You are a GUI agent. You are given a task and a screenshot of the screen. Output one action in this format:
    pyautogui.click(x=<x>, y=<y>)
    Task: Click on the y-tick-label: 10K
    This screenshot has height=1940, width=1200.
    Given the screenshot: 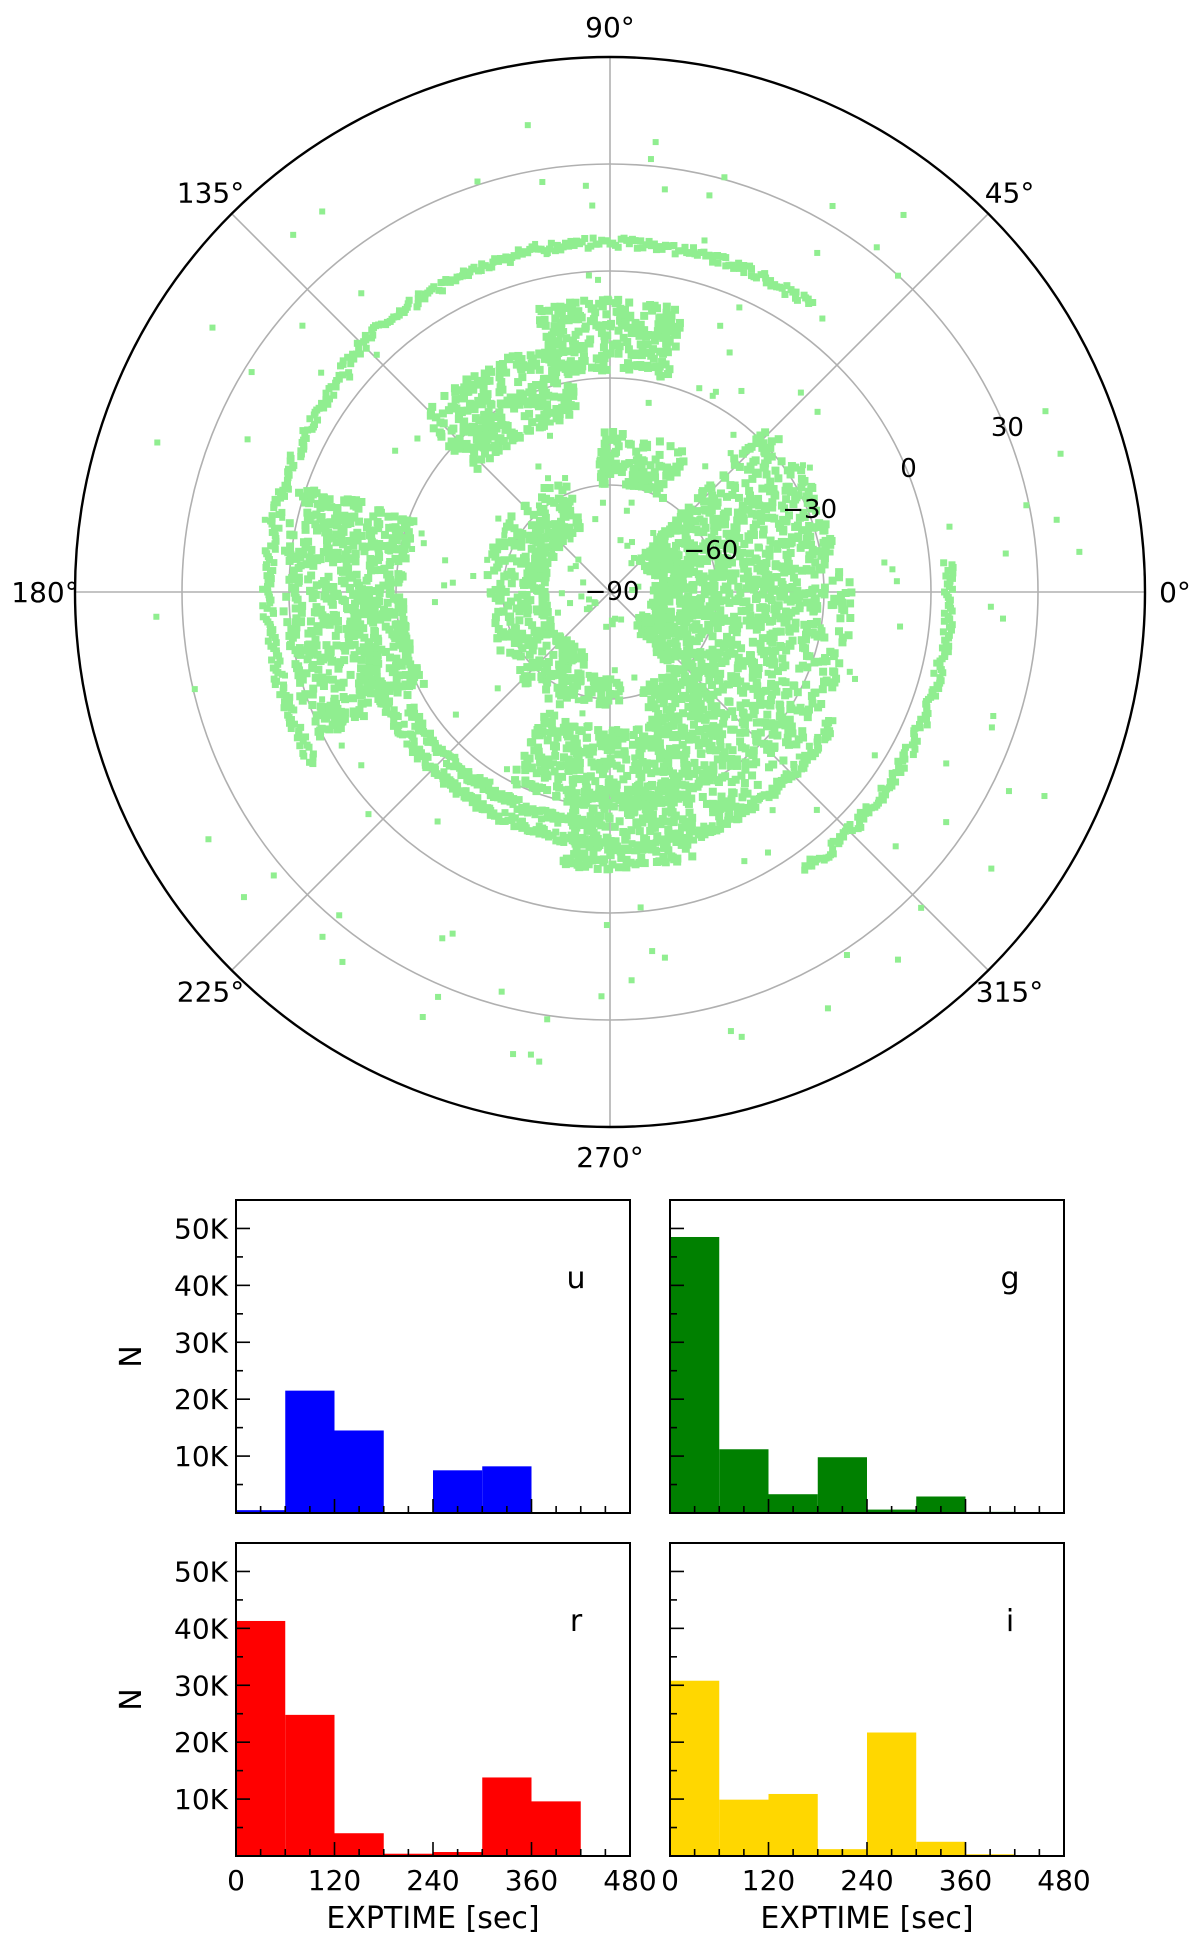 What is the action you would take?
    pyautogui.click(x=201, y=1456)
    